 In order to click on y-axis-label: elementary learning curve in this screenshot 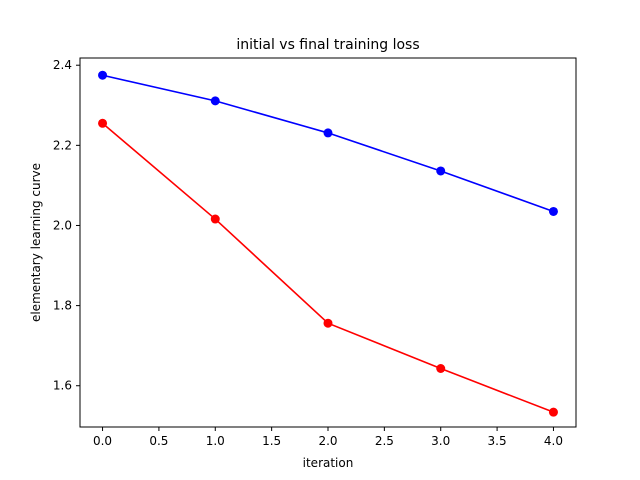, I will do `click(36, 242)`.